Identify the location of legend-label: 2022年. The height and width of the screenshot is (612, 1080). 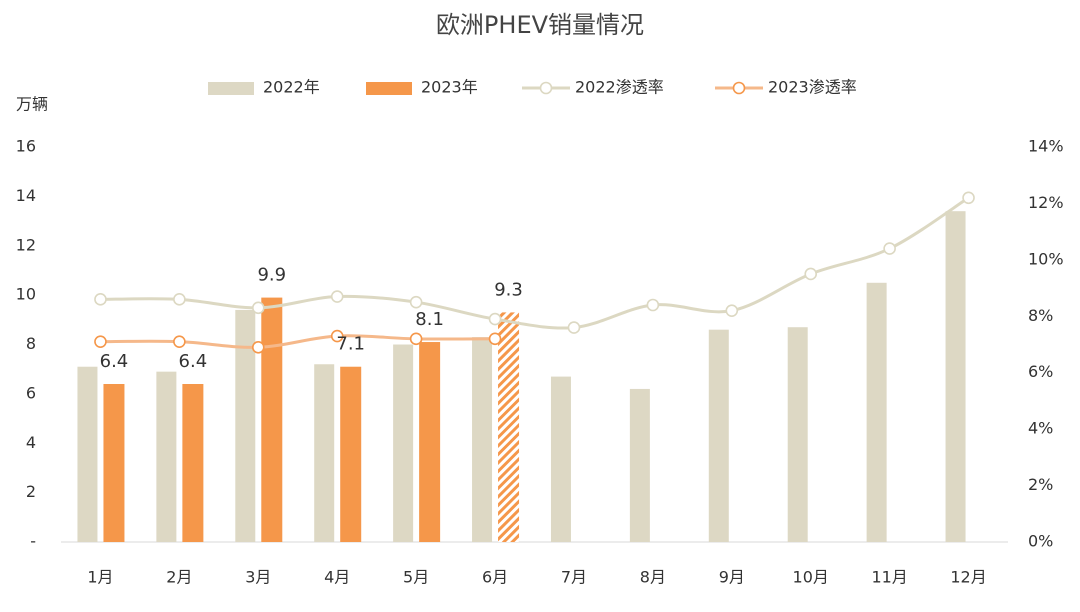
(291, 87).